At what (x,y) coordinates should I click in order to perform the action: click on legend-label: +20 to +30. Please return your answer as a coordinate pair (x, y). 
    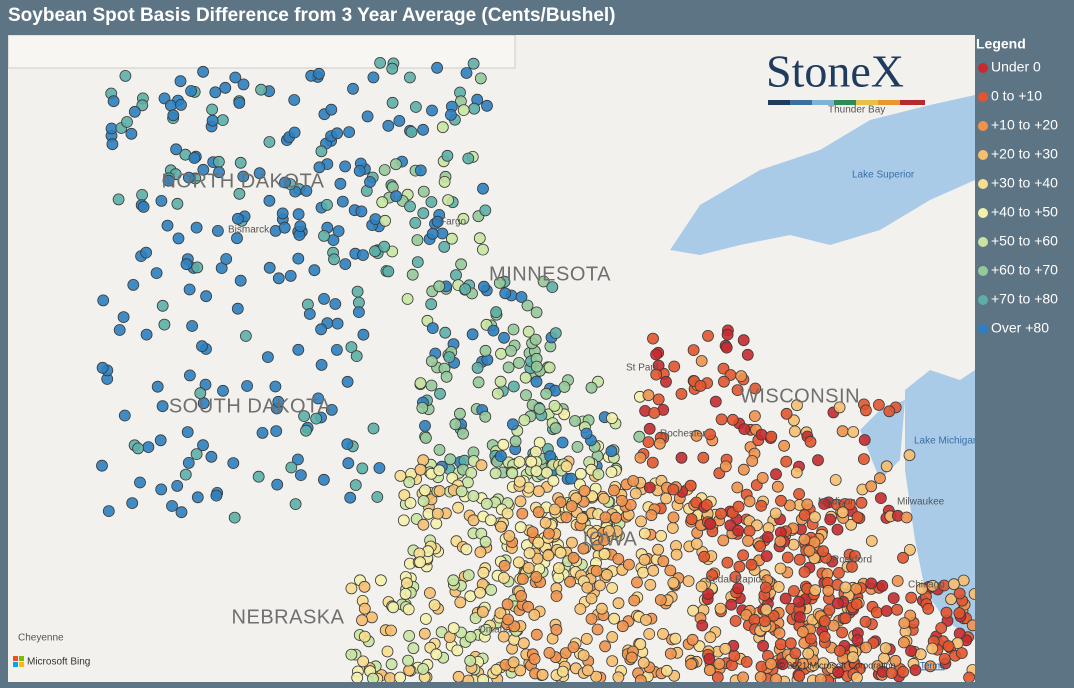
    Looking at the image, I should click on (1024, 154).